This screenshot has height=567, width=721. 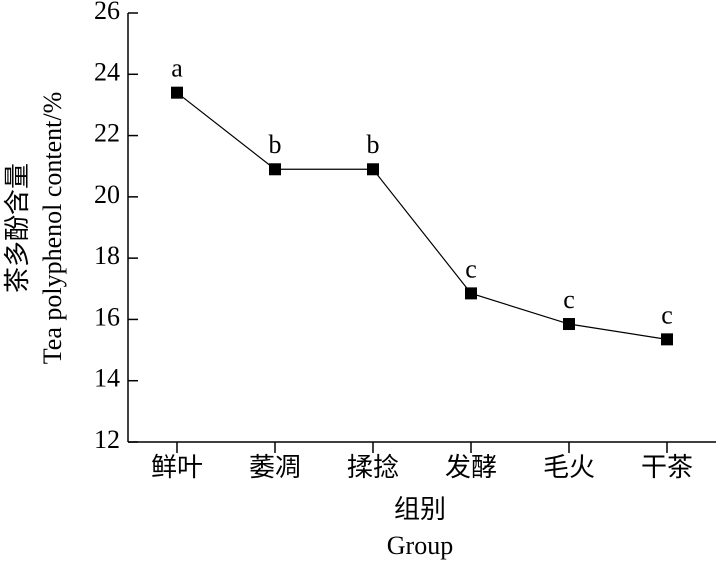 I want to click on y-axis-title-en-group: Tea polyphenol content/%, so click(x=52, y=228).